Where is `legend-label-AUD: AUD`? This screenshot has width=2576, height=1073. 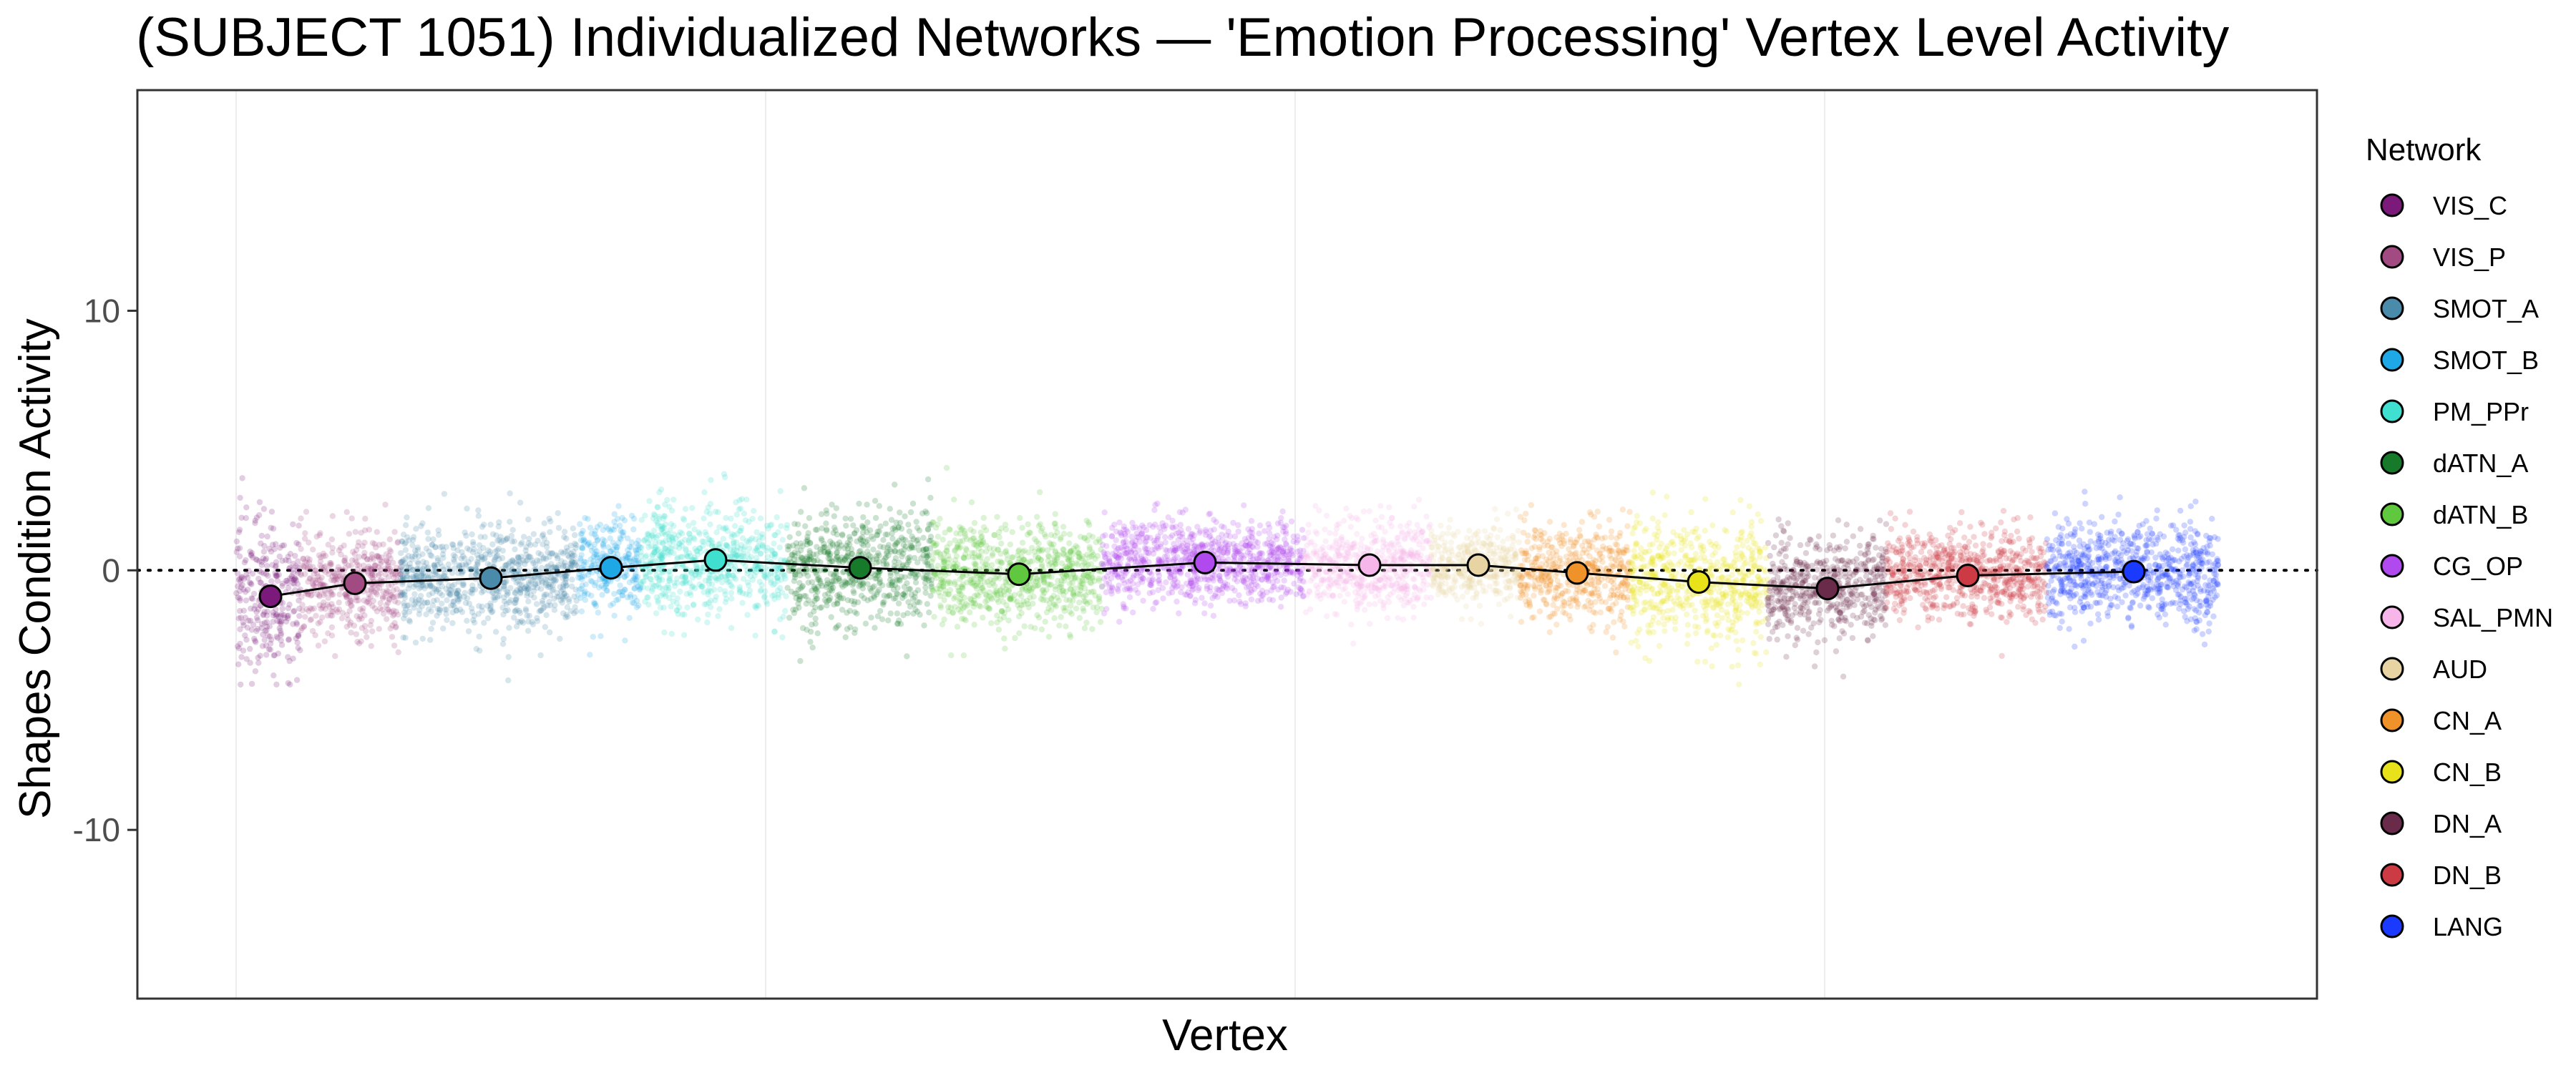 legend-label-AUD: AUD is located at coordinates (2460, 669).